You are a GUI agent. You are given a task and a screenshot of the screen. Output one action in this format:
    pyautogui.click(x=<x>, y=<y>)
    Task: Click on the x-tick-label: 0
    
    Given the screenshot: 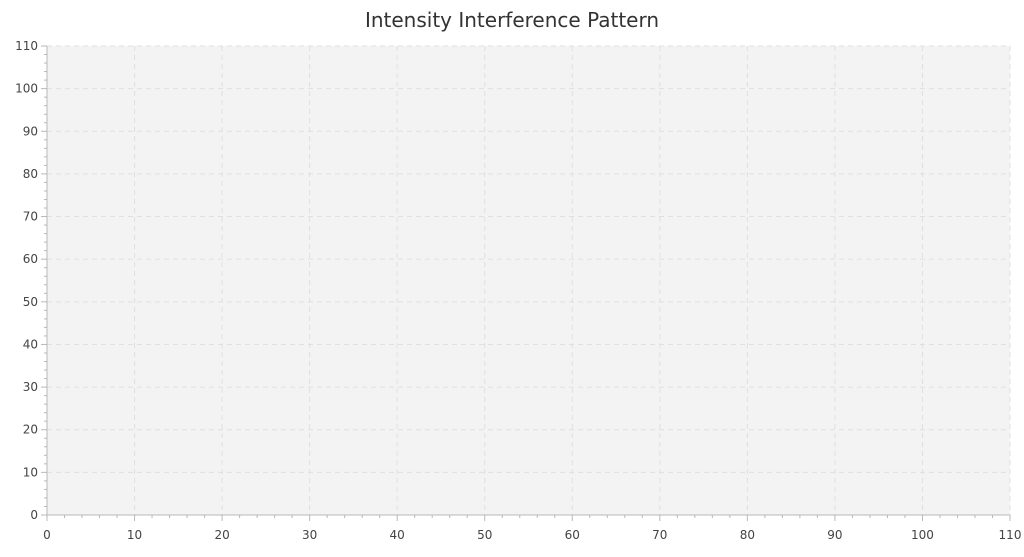 What is the action you would take?
    pyautogui.click(x=47, y=535)
    